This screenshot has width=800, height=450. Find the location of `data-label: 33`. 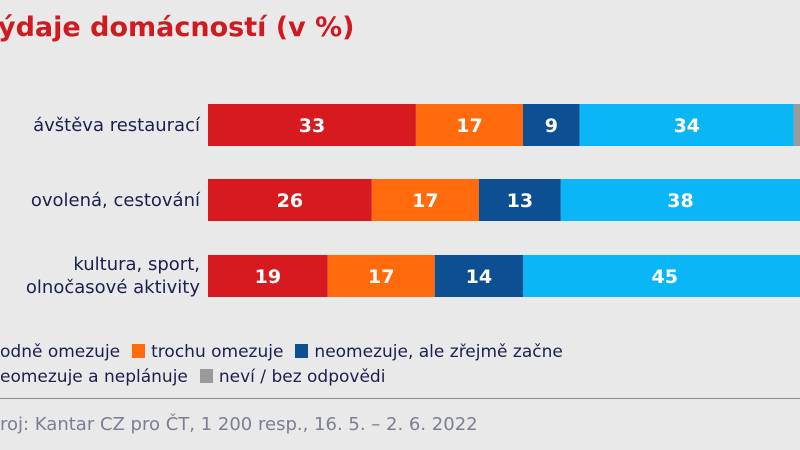

data-label: 33 is located at coordinates (312, 126).